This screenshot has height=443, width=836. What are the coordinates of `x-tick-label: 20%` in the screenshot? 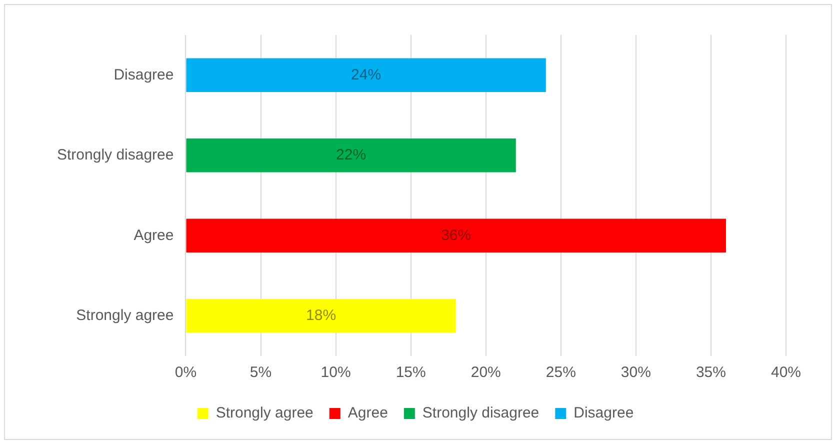 It's located at (485, 373).